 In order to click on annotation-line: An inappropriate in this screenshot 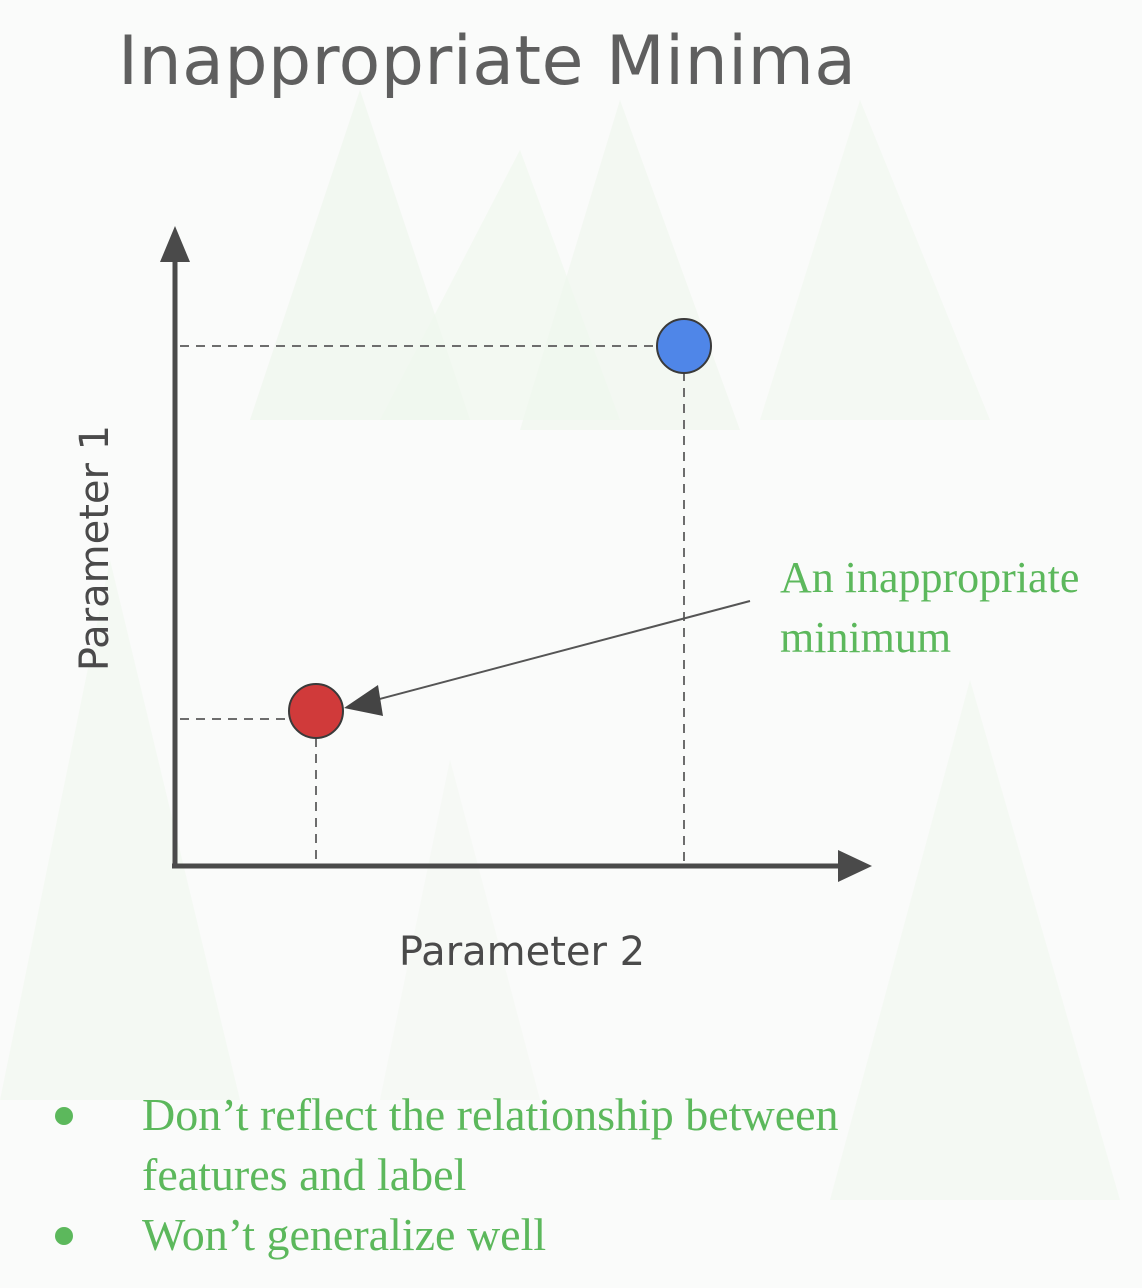, I will do `click(930, 577)`.